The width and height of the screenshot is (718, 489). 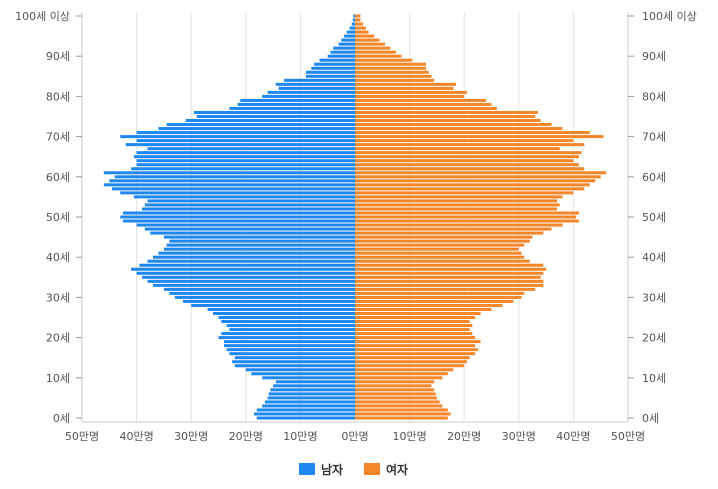 I want to click on legend-label-female: 여자, so click(x=397, y=469).